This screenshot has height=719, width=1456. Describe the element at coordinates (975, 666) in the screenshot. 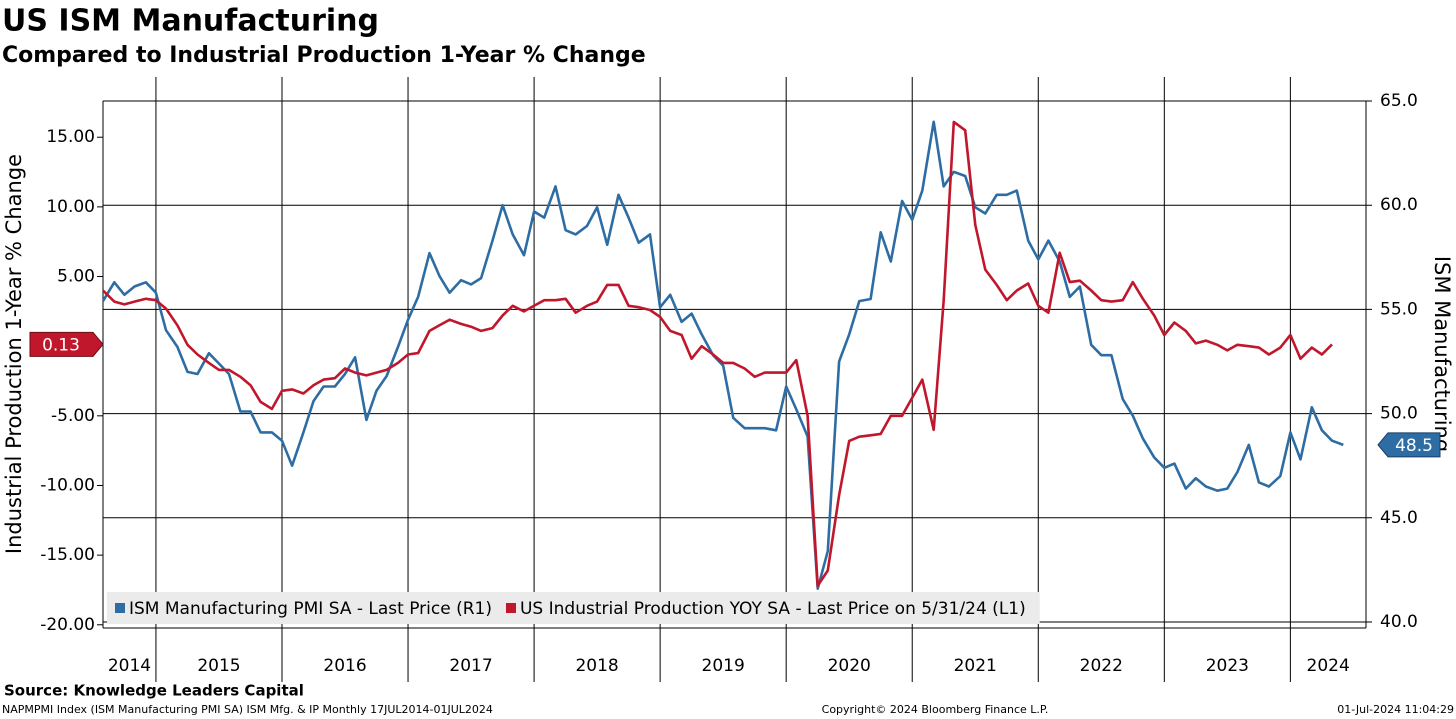

I see `x-tick-label: 2021` at that location.